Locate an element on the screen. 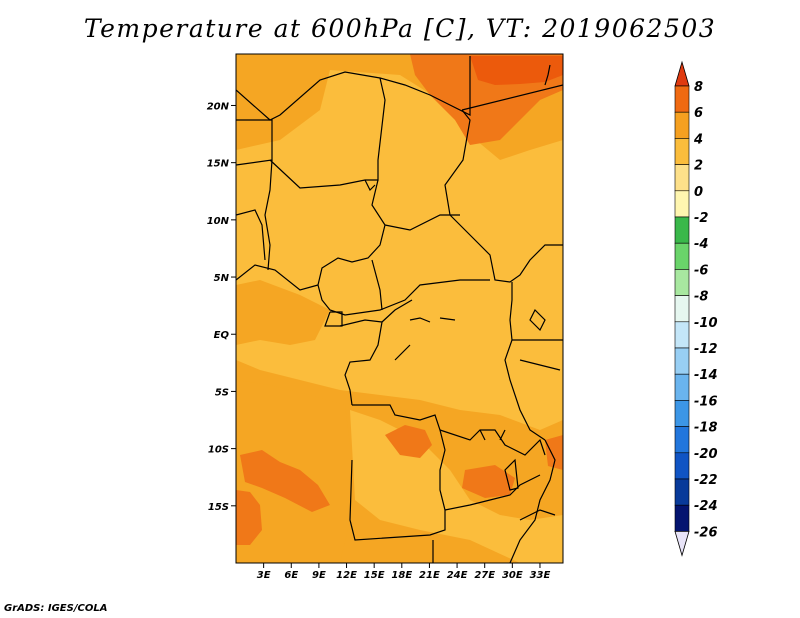  y-tick-label: 10N is located at coordinates (218, 221).